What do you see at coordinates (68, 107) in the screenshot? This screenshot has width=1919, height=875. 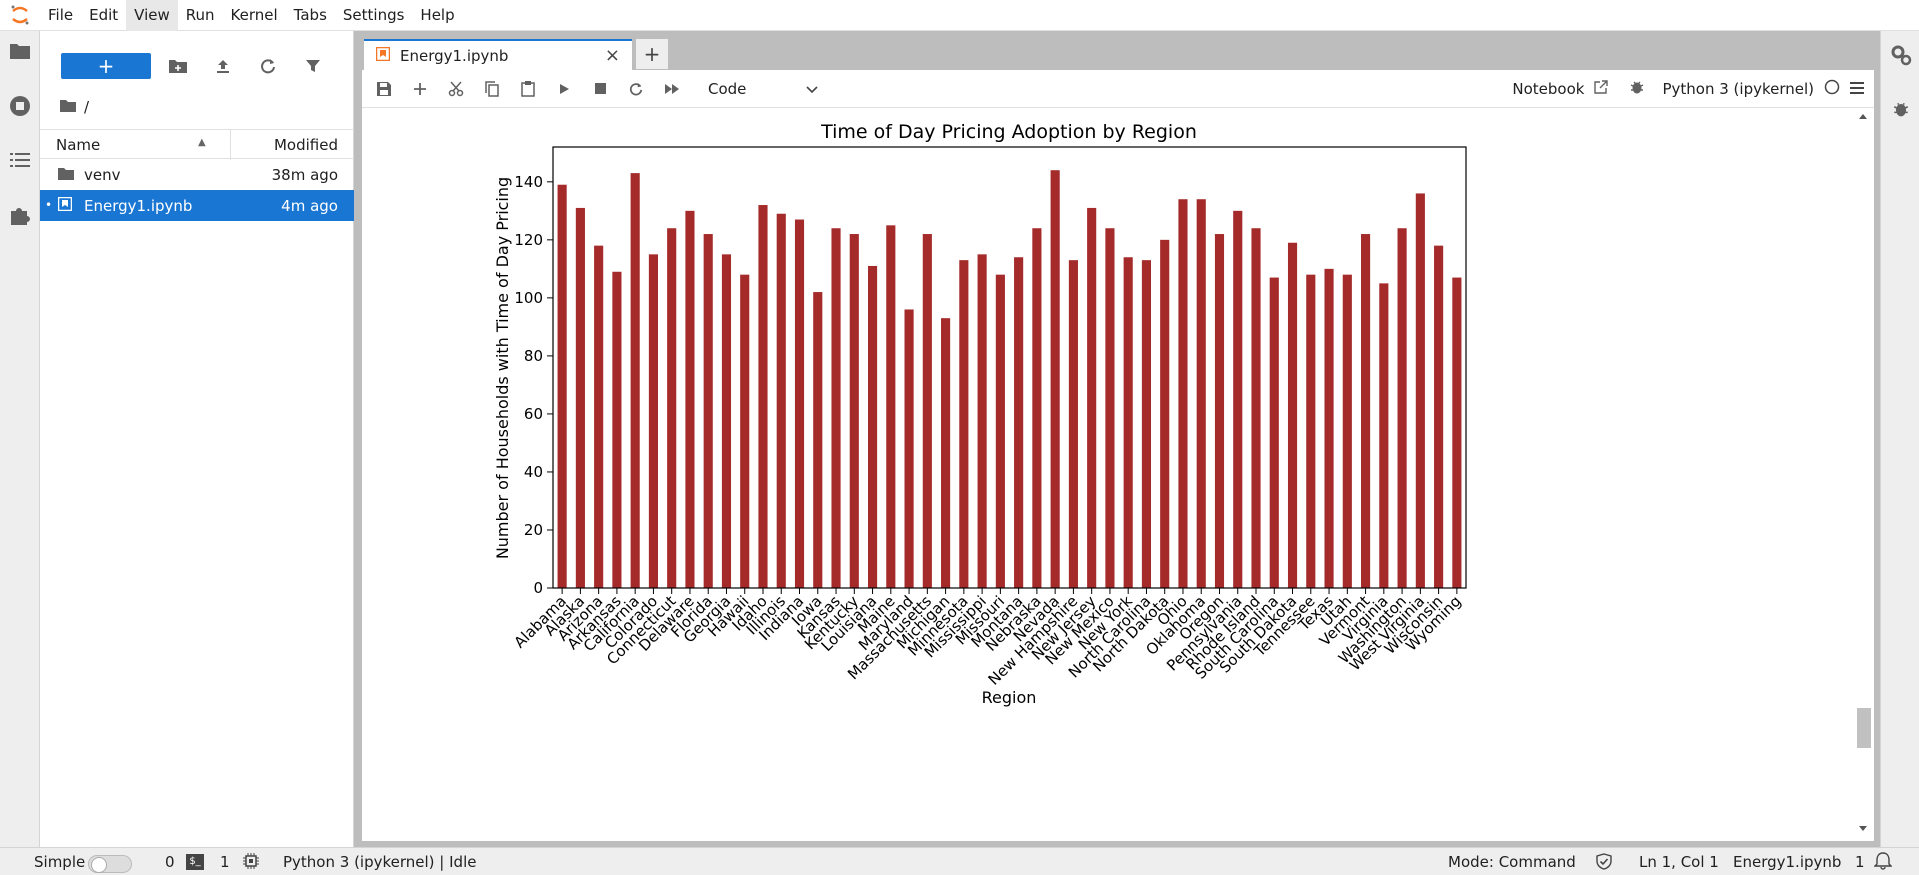 I see `folder-icon` at bounding box center [68, 107].